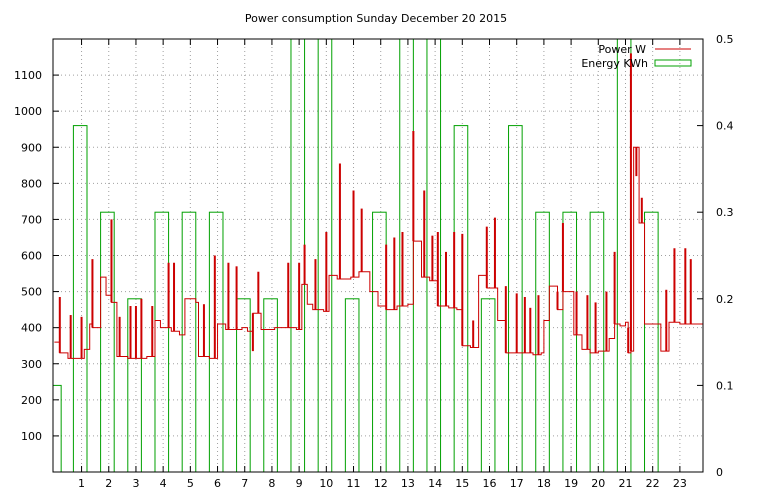 The width and height of the screenshot is (768, 500). Describe the element at coordinates (299, 483) in the screenshot. I see `x-tick-label: 9` at that location.